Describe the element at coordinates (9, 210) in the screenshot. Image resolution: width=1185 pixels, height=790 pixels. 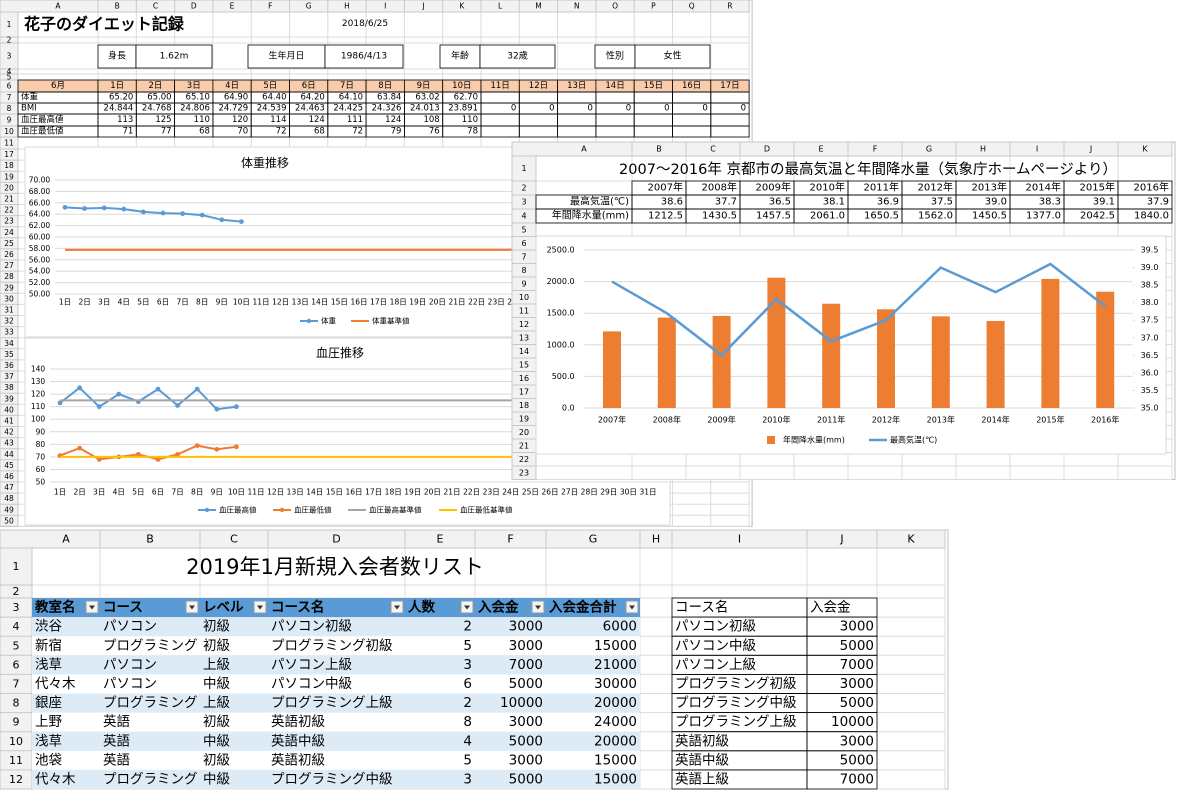
I see `row-number: 22` at that location.